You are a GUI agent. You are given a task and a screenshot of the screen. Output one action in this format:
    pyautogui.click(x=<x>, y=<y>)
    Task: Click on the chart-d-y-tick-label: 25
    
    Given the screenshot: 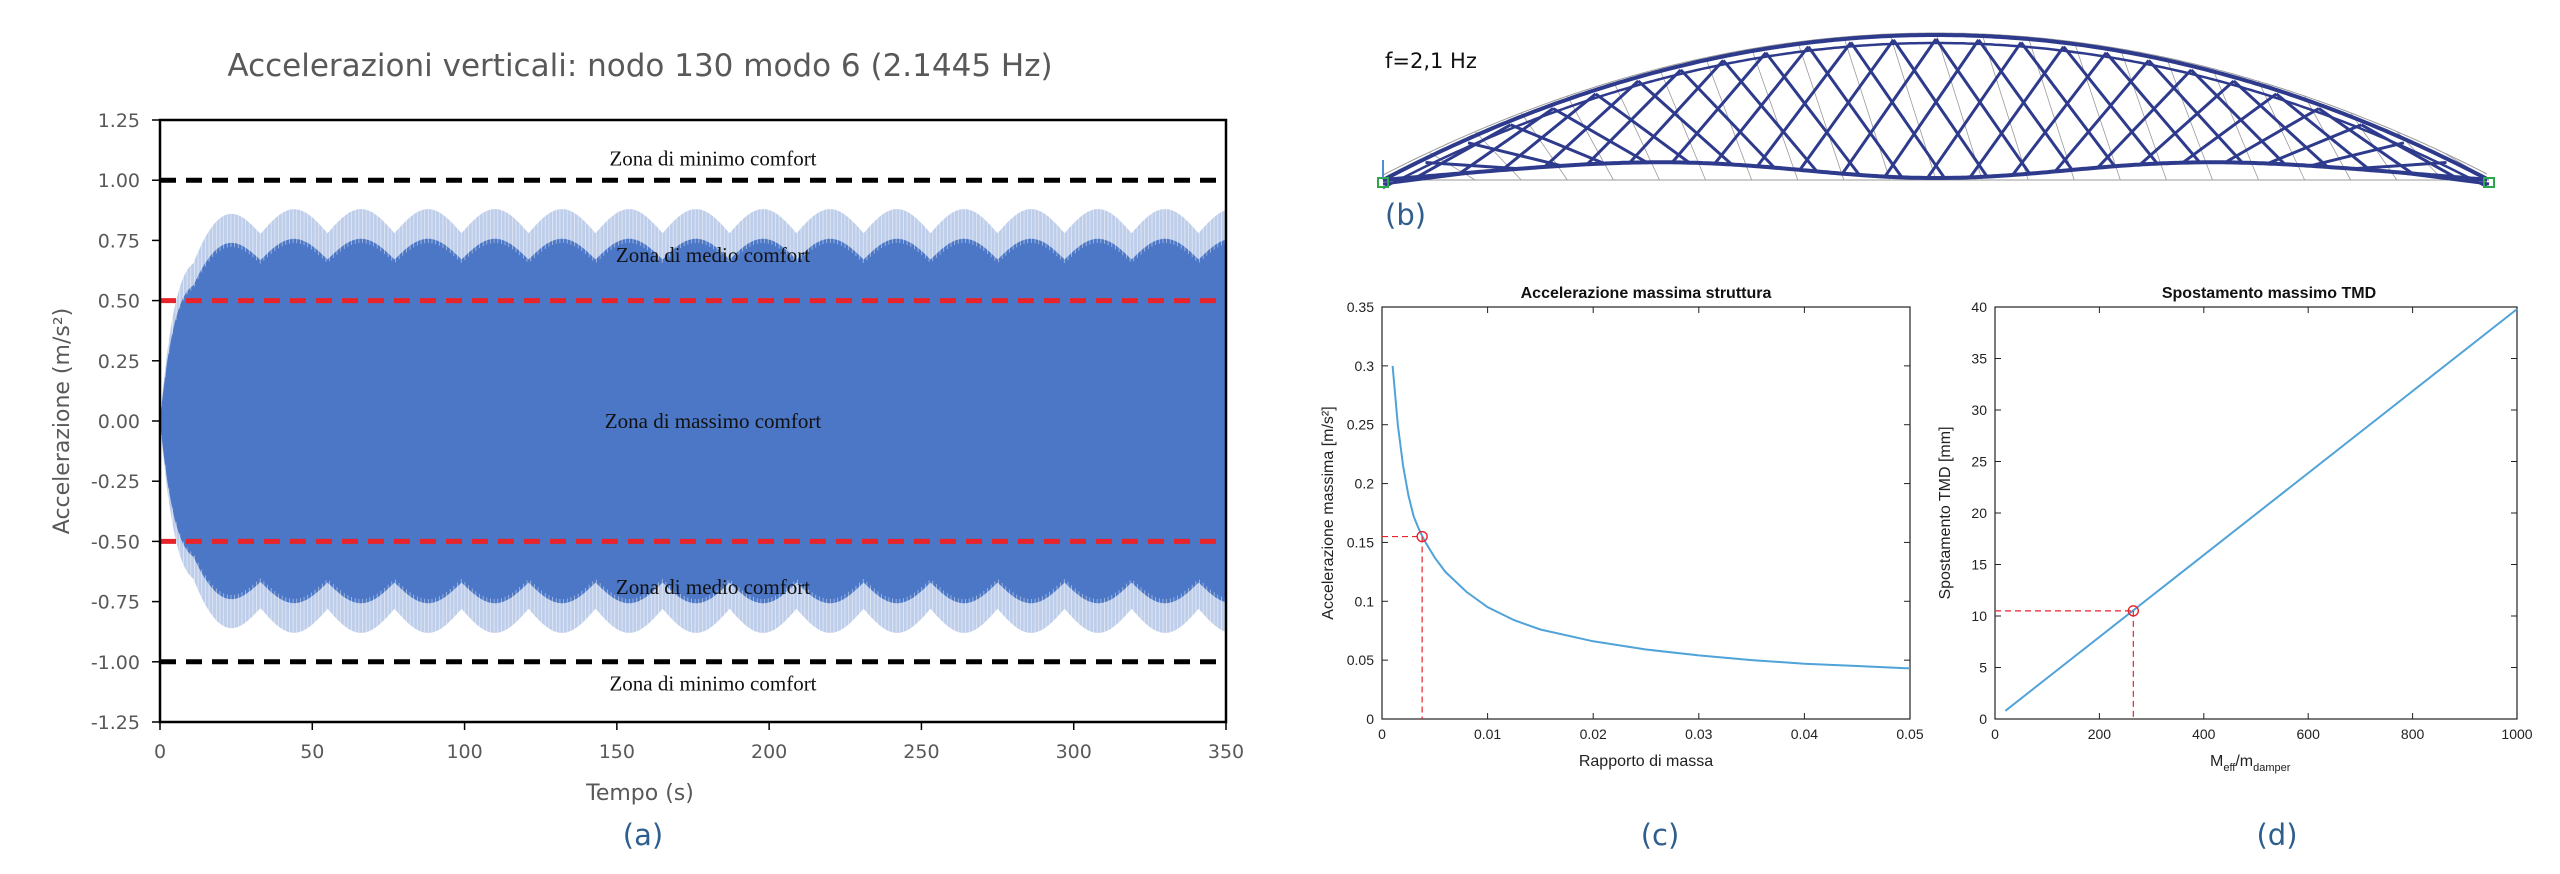 What is the action you would take?
    pyautogui.click(x=1979, y=462)
    